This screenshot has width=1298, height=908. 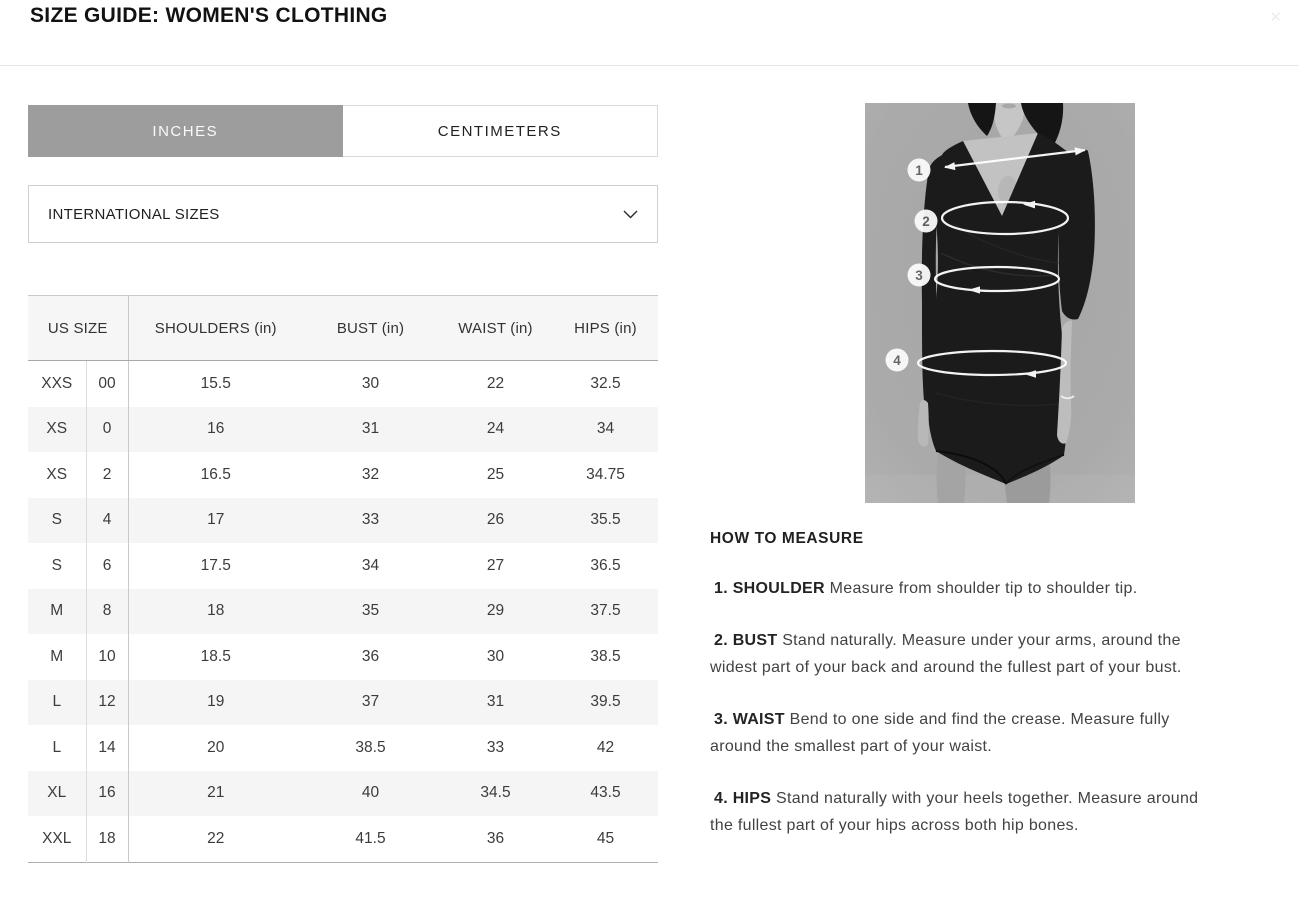 I want to click on cell-num: 16, so click(x=107, y=793).